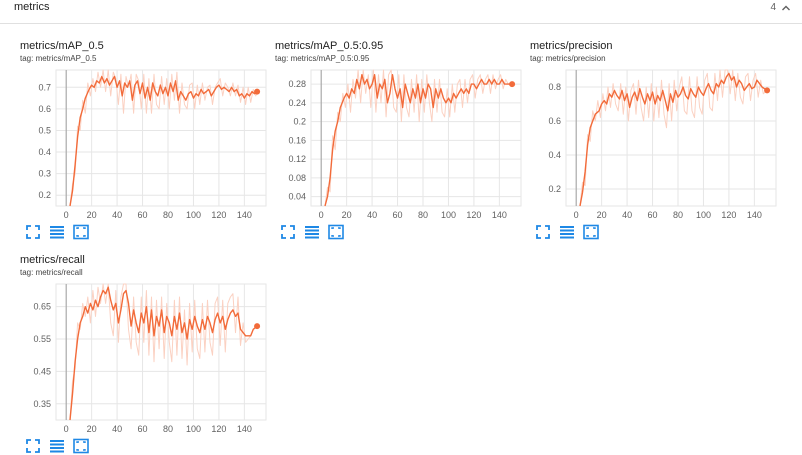 This screenshot has height=455, width=802. I want to click on y-tick-label: 0.24, so click(297, 103).